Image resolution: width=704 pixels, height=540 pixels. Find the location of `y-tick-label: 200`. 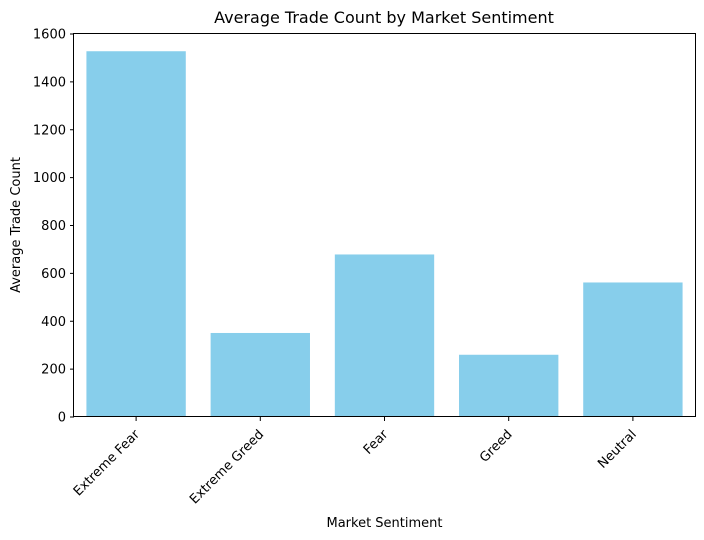

y-tick-label: 200 is located at coordinates (53, 370).